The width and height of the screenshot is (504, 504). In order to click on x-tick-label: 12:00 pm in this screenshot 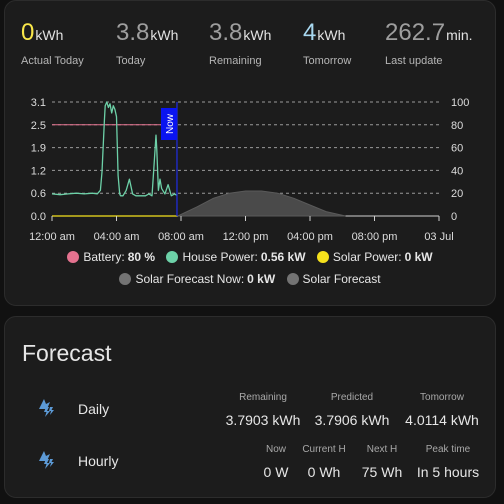, I will do `click(246, 237)`.